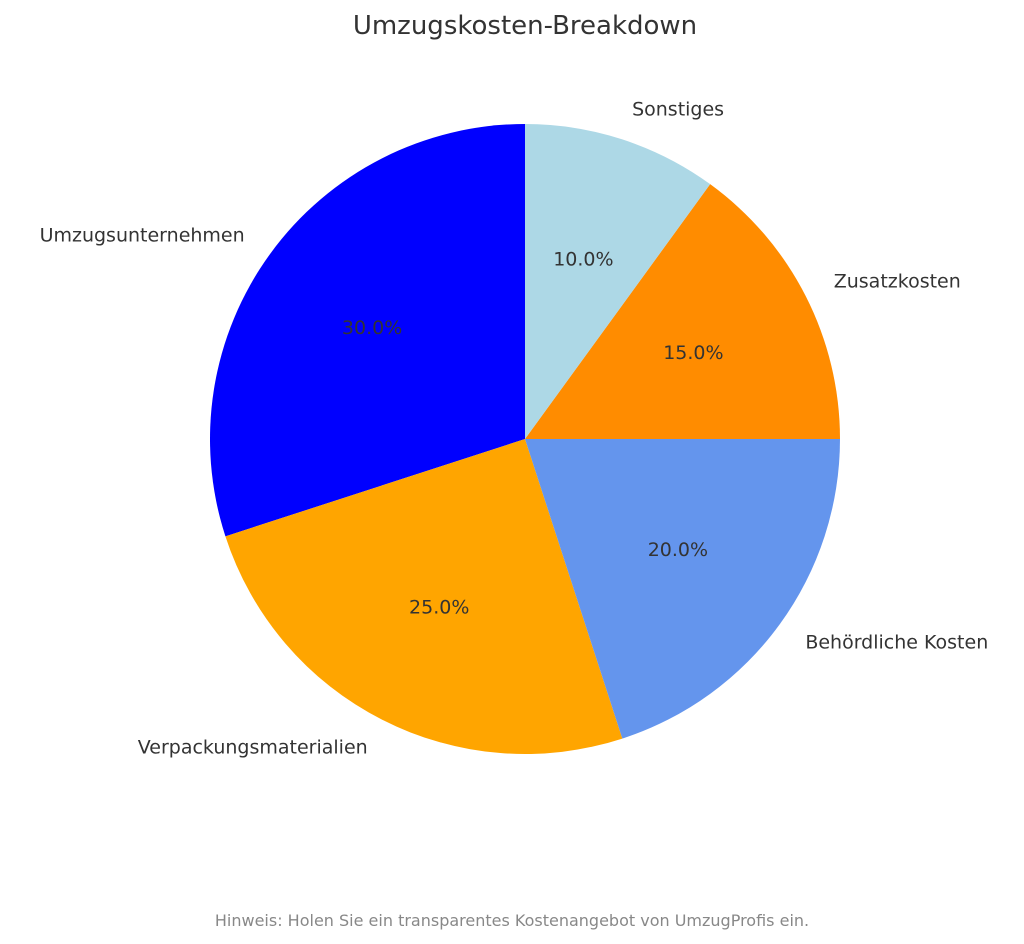 This screenshot has height=944, width=1024. Describe the element at coordinates (897, 282) in the screenshot. I see `slice-label: Zusatzkosten` at that location.